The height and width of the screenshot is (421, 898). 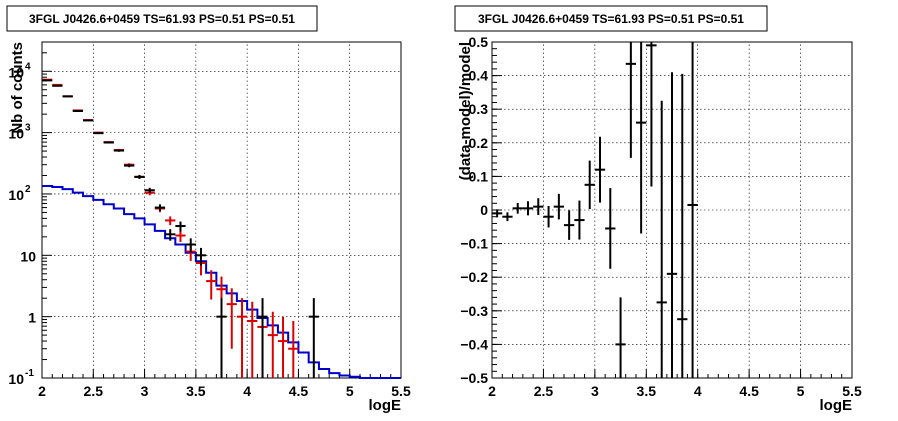 I want to click on right-y-tick-label: −0.5, so click(x=474, y=378).